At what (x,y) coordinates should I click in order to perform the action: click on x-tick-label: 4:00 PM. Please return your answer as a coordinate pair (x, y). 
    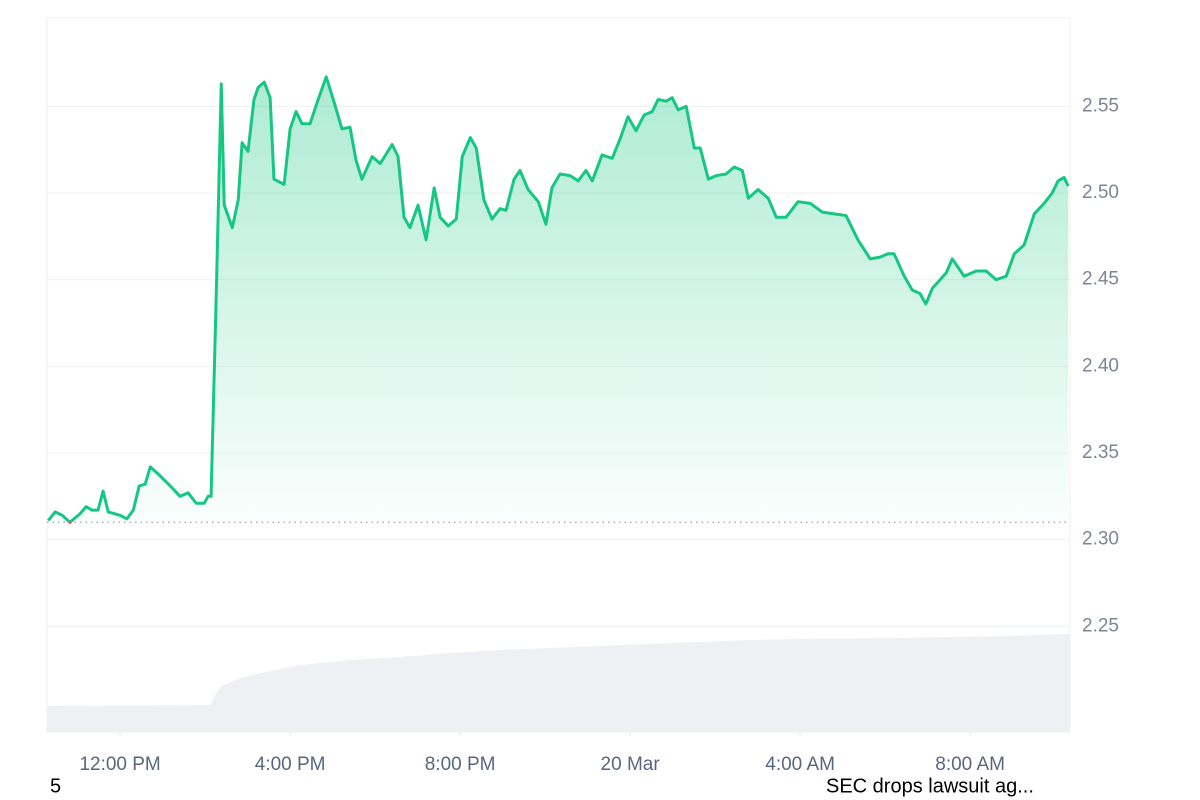
    Looking at the image, I should click on (290, 764).